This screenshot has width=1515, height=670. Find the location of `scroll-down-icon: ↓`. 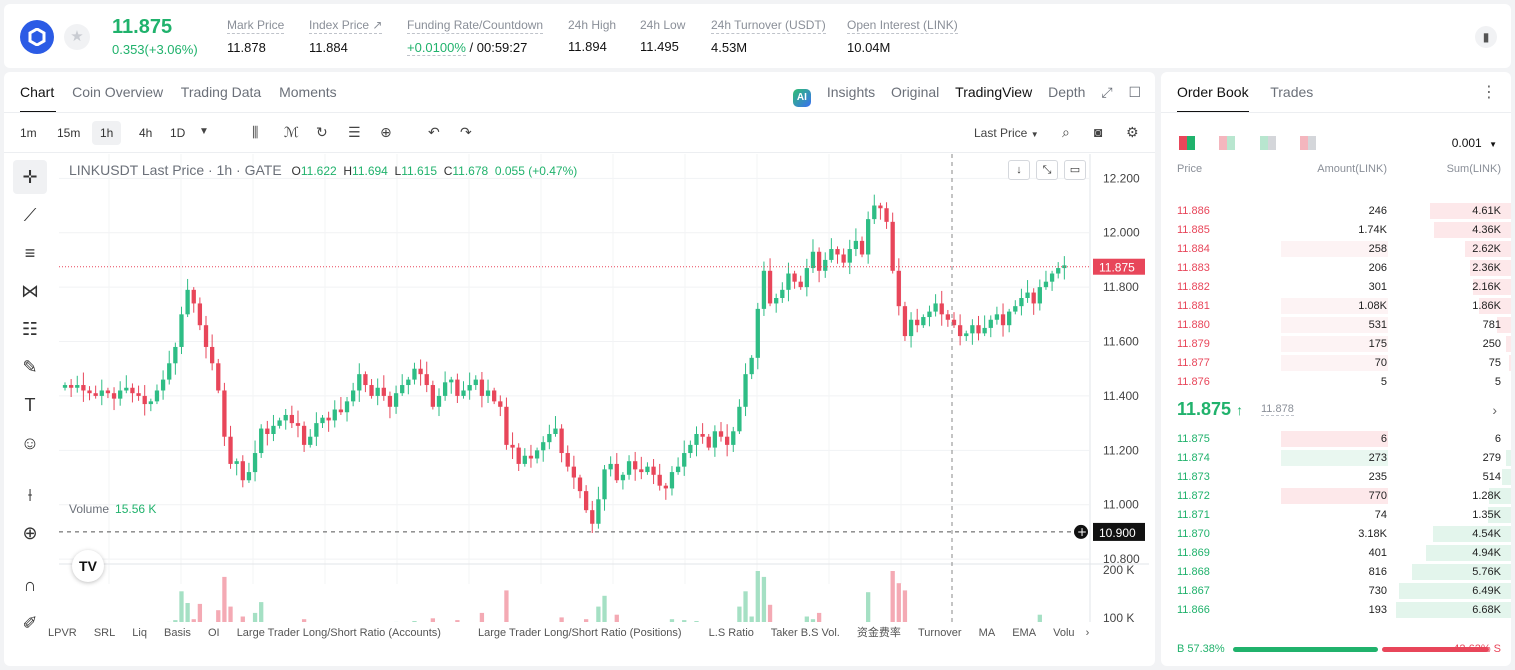

scroll-down-icon: ↓ is located at coordinates (1019, 170).